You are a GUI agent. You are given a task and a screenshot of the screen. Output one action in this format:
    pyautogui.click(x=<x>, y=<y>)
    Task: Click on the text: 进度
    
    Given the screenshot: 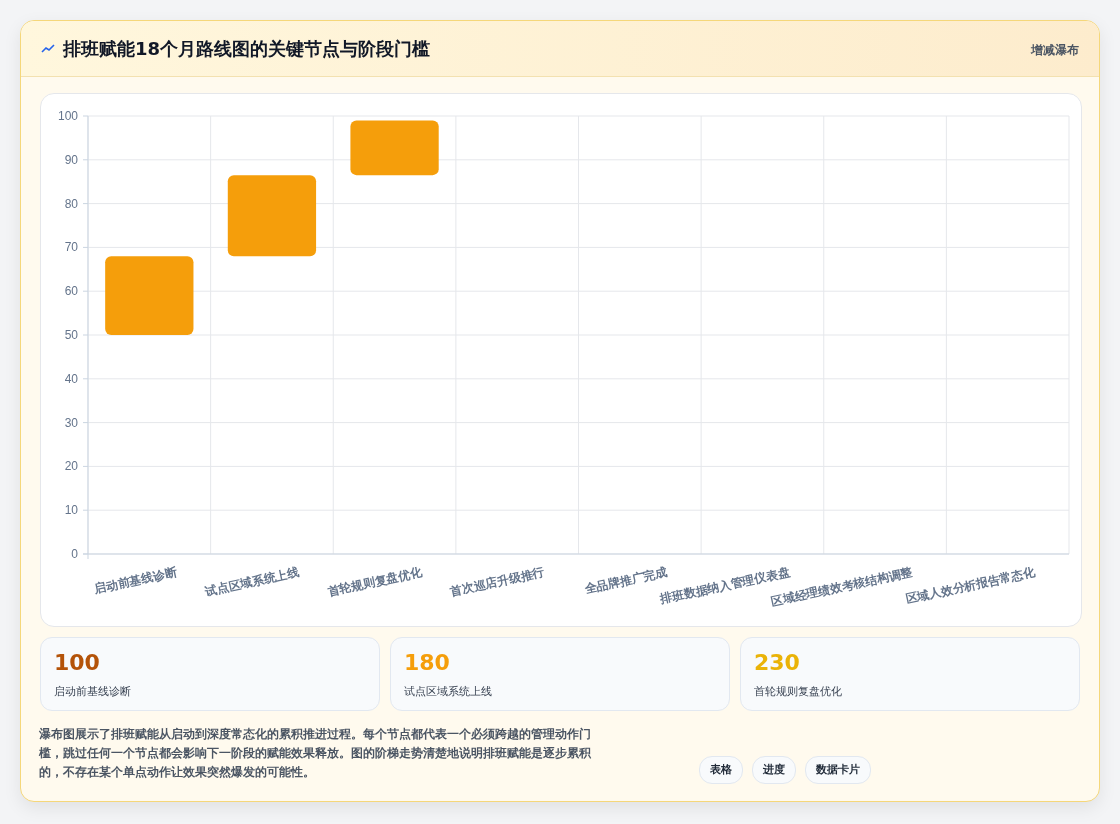 What is the action you would take?
    pyautogui.click(x=774, y=770)
    